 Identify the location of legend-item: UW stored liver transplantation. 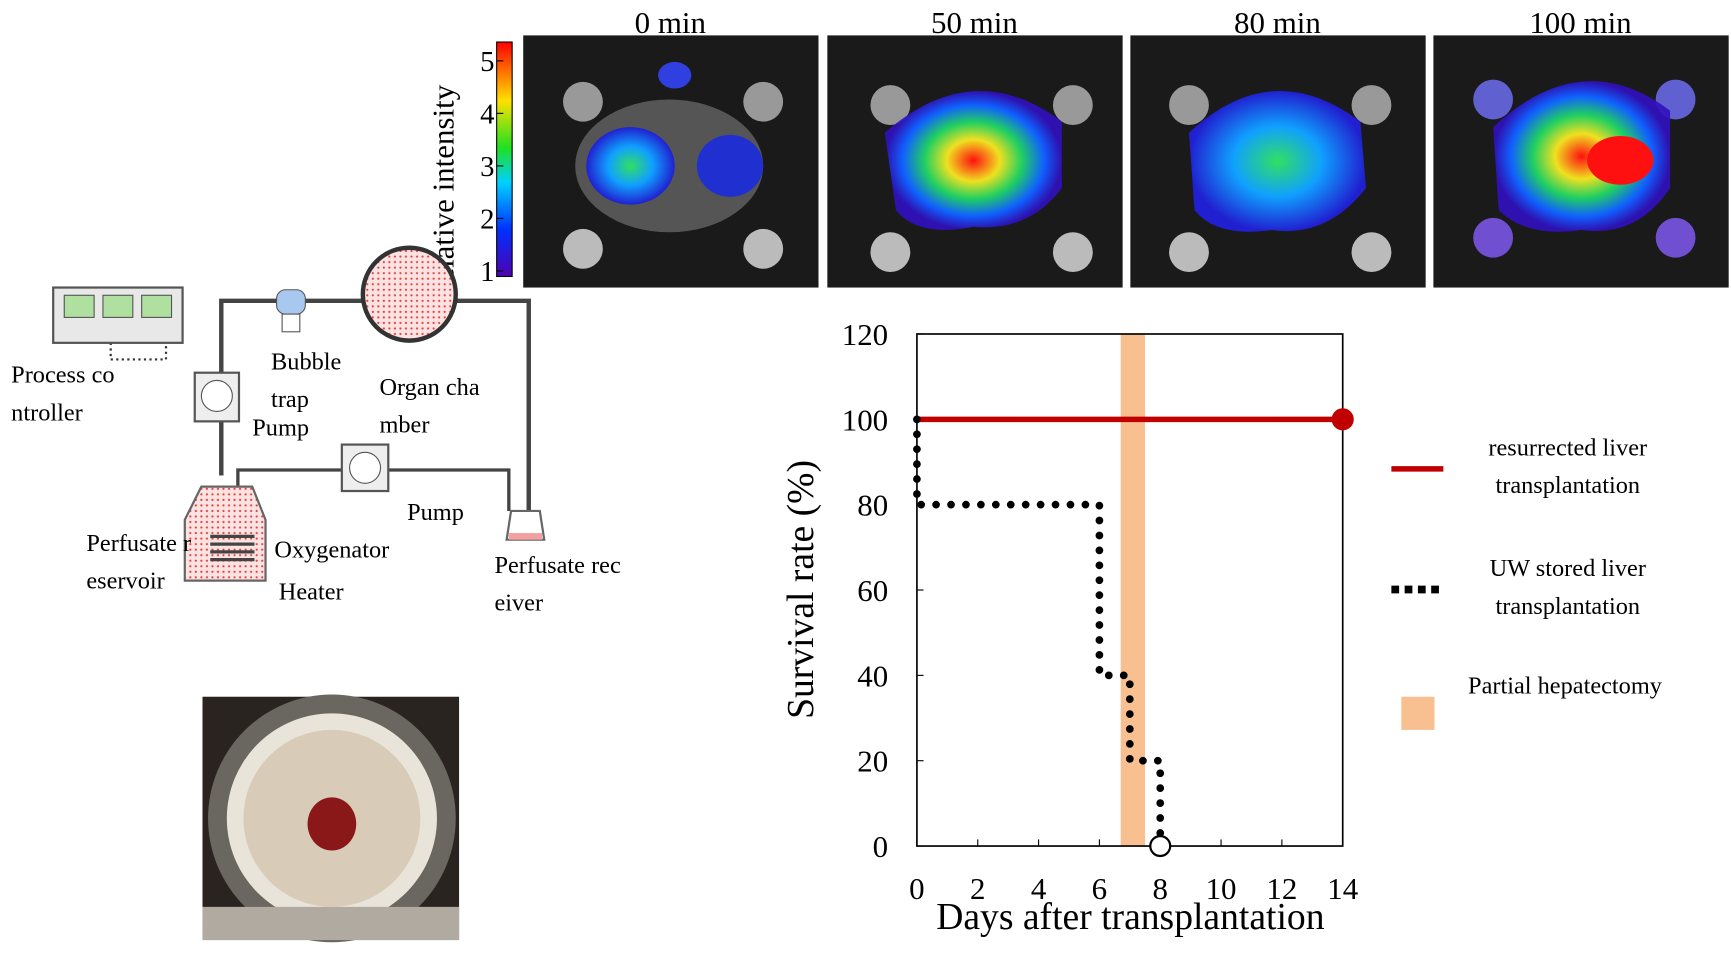
(1567, 587).